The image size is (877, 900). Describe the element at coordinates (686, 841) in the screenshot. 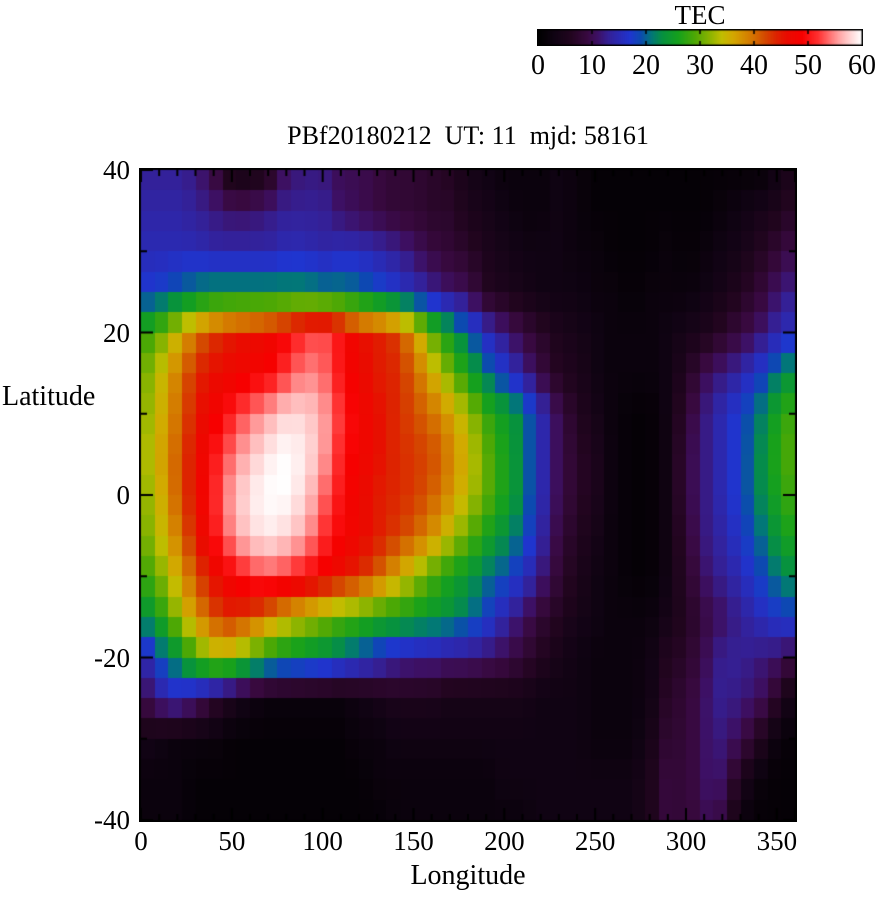

I see `x-tick-label: 300` at that location.